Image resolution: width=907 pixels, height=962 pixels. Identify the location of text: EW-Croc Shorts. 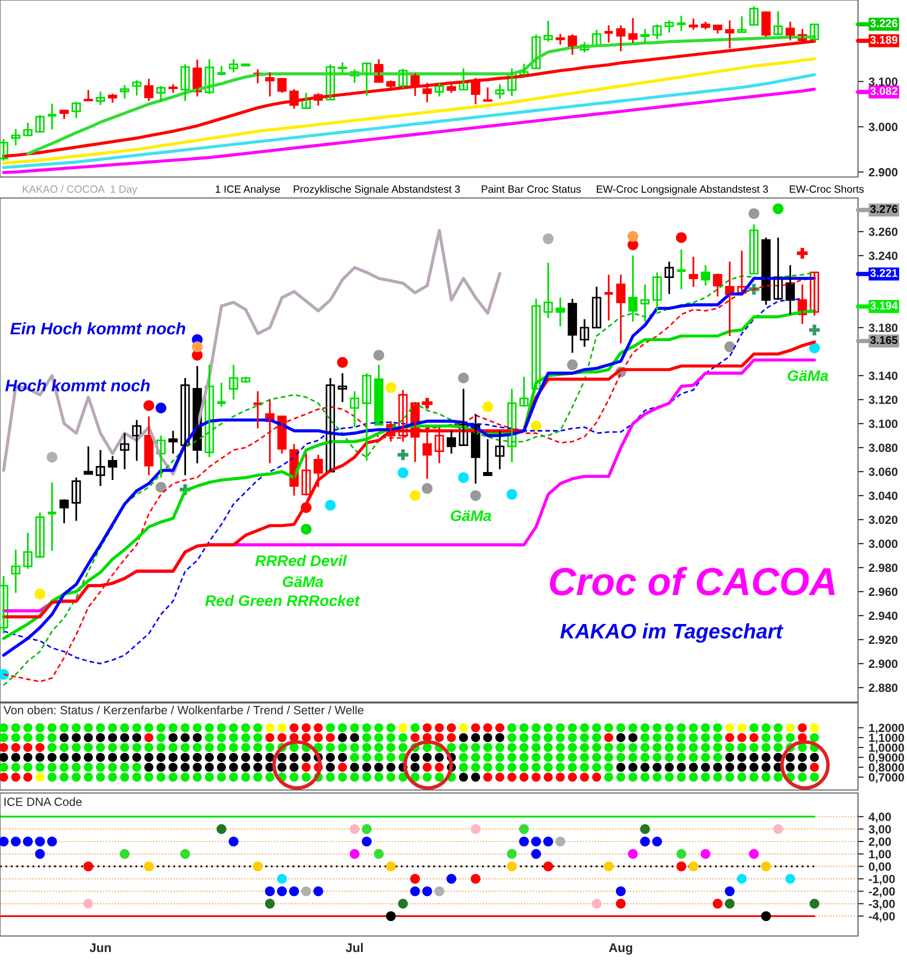
(827, 189).